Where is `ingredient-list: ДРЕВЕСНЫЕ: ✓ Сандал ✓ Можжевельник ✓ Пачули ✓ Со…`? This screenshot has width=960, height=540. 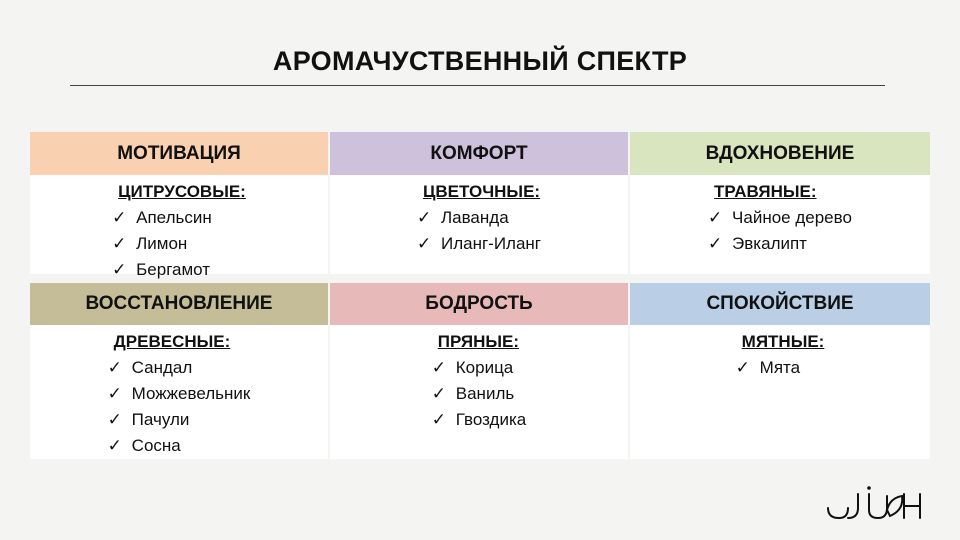
ingredient-list: ДРЕВЕСНЫЕ: ✓ Сандал ✓ Можжевельник ✓ Пачули ✓ Со… is located at coordinates (179, 395).